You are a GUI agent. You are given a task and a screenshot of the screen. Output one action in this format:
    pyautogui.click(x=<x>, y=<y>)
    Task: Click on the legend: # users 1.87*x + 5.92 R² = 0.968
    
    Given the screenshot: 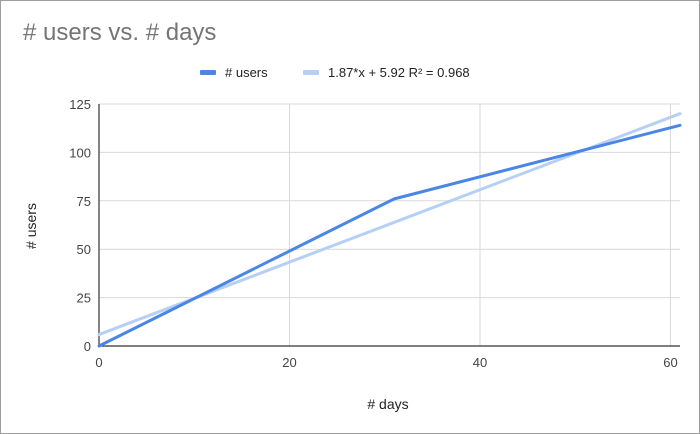 What is the action you would take?
    pyautogui.click(x=335, y=72)
    